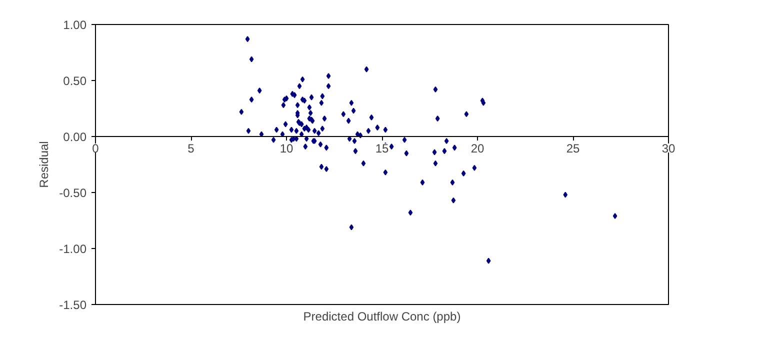 The width and height of the screenshot is (766, 344). What do you see at coordinates (75, 137) in the screenshot?
I see `y-tick-label: 0.00` at bounding box center [75, 137].